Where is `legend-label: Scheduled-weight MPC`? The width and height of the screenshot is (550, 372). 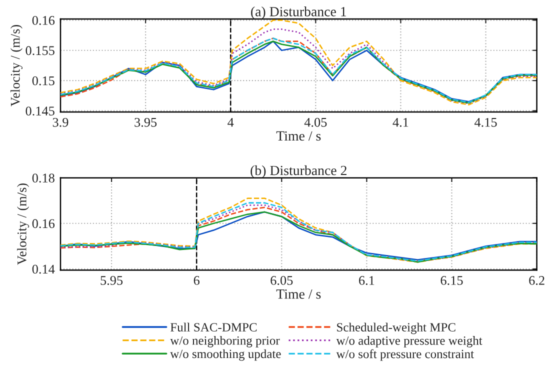
legend-label: Scheduled-weight MPC is located at coordinates (396, 328).